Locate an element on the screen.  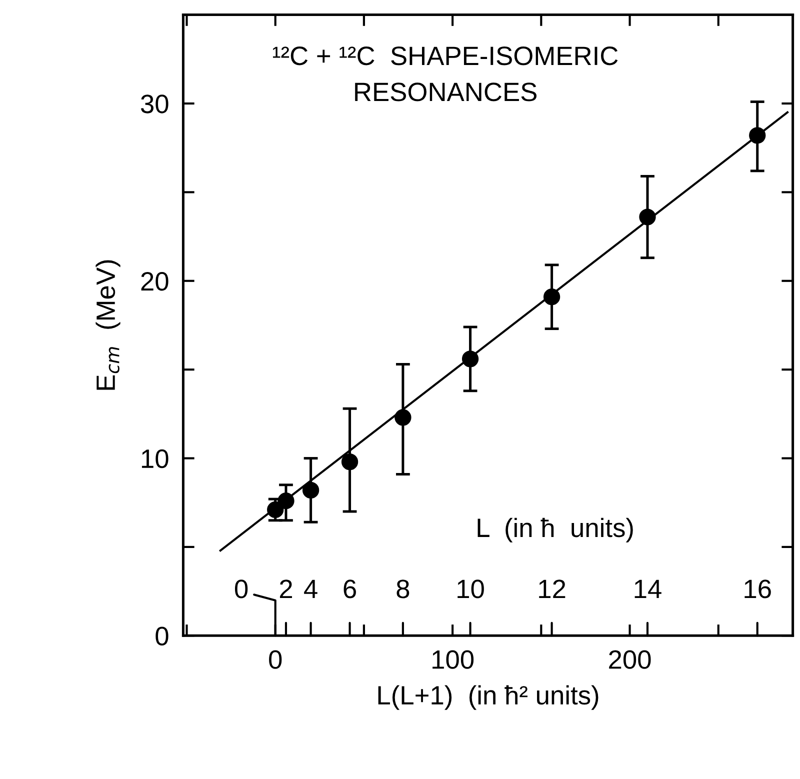
annotation: 14 is located at coordinates (648, 589).